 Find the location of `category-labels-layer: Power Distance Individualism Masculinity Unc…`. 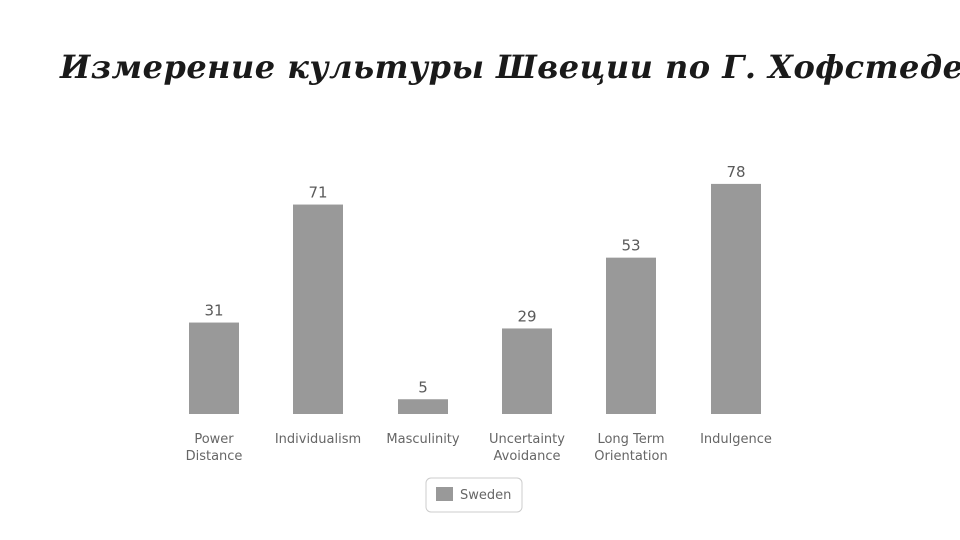

category-labels-layer: Power Distance Individualism Masculinity Unc… is located at coordinates (479, 448).